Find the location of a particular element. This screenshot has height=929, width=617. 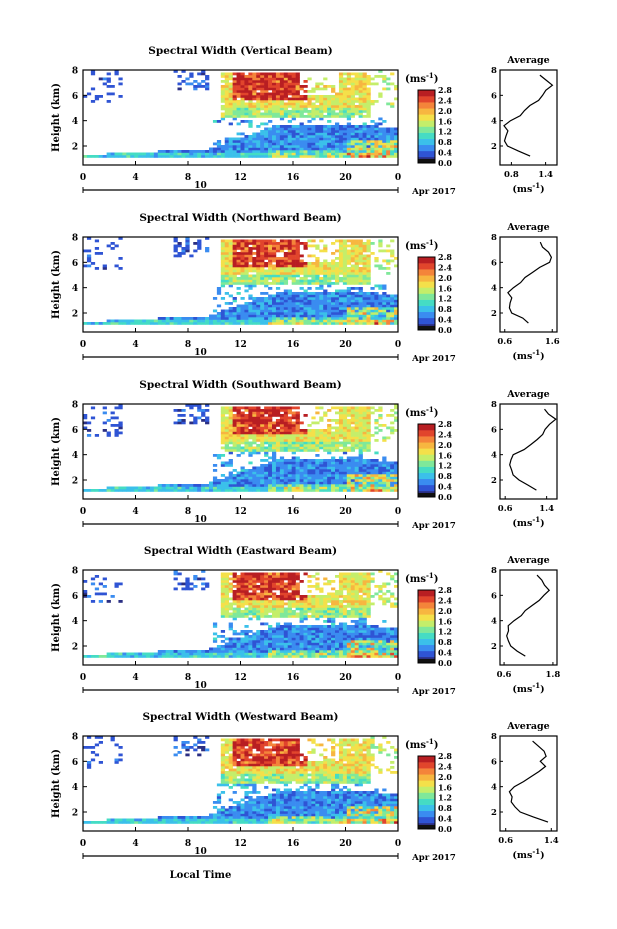

average-frame is located at coordinates (528, 117).